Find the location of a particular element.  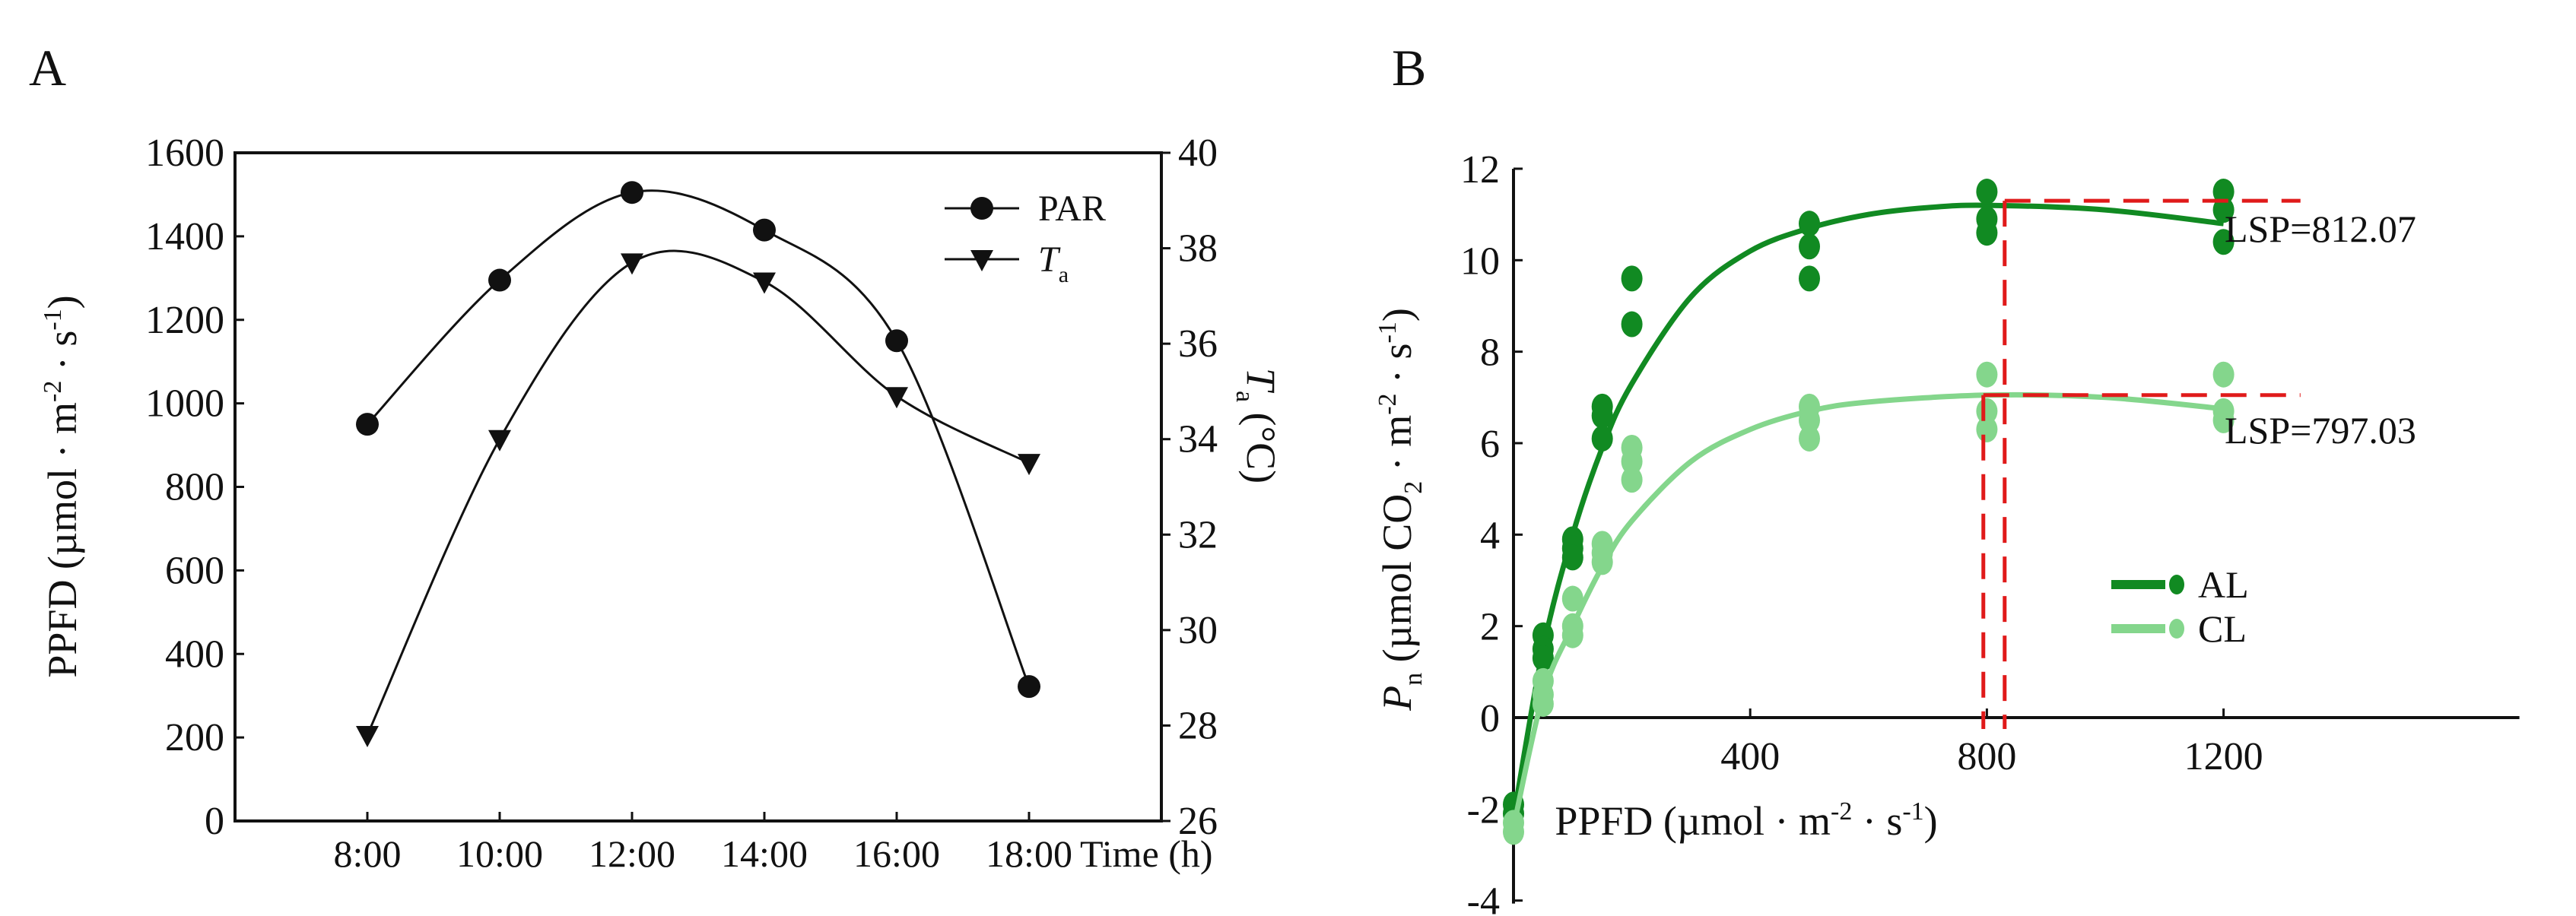

a-y-axis-title: PPFD (µmol · m-2 · s-1) is located at coordinates (62, 486).